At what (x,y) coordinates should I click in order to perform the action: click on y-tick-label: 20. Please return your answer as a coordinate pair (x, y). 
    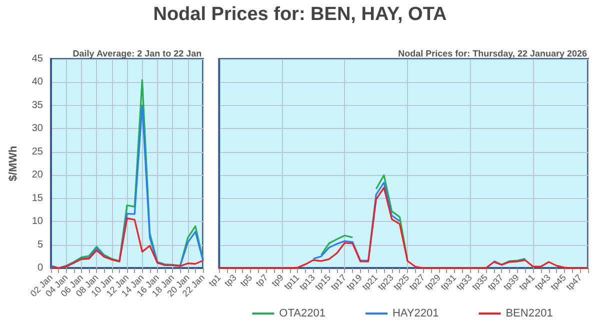
    Looking at the image, I should click on (38, 175).